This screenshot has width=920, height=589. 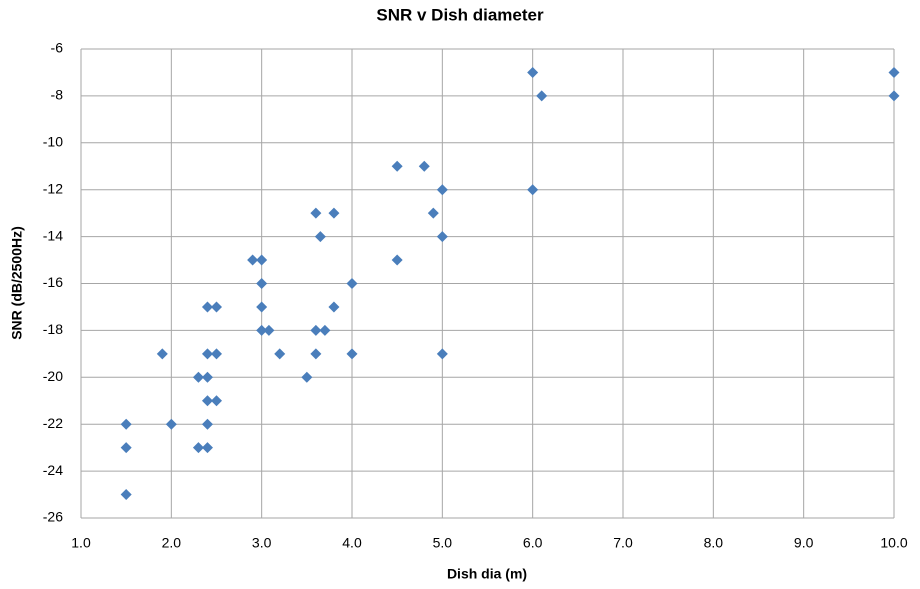 I want to click on x-tick-label: 7.0, so click(x=623, y=543).